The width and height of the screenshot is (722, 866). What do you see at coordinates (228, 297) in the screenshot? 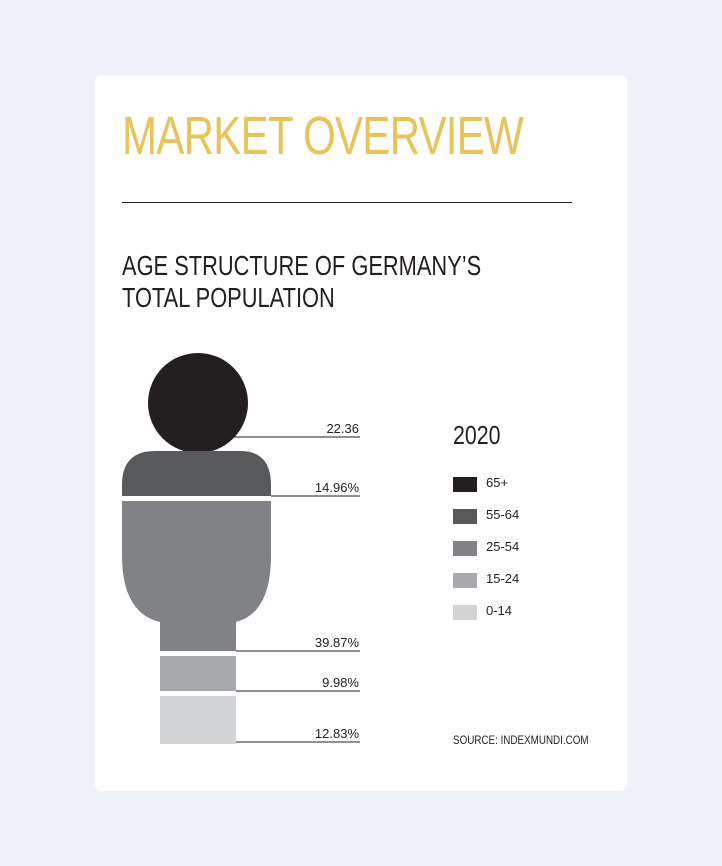
I see `chart-title-line-2: TOTAL POPULATION` at bounding box center [228, 297].